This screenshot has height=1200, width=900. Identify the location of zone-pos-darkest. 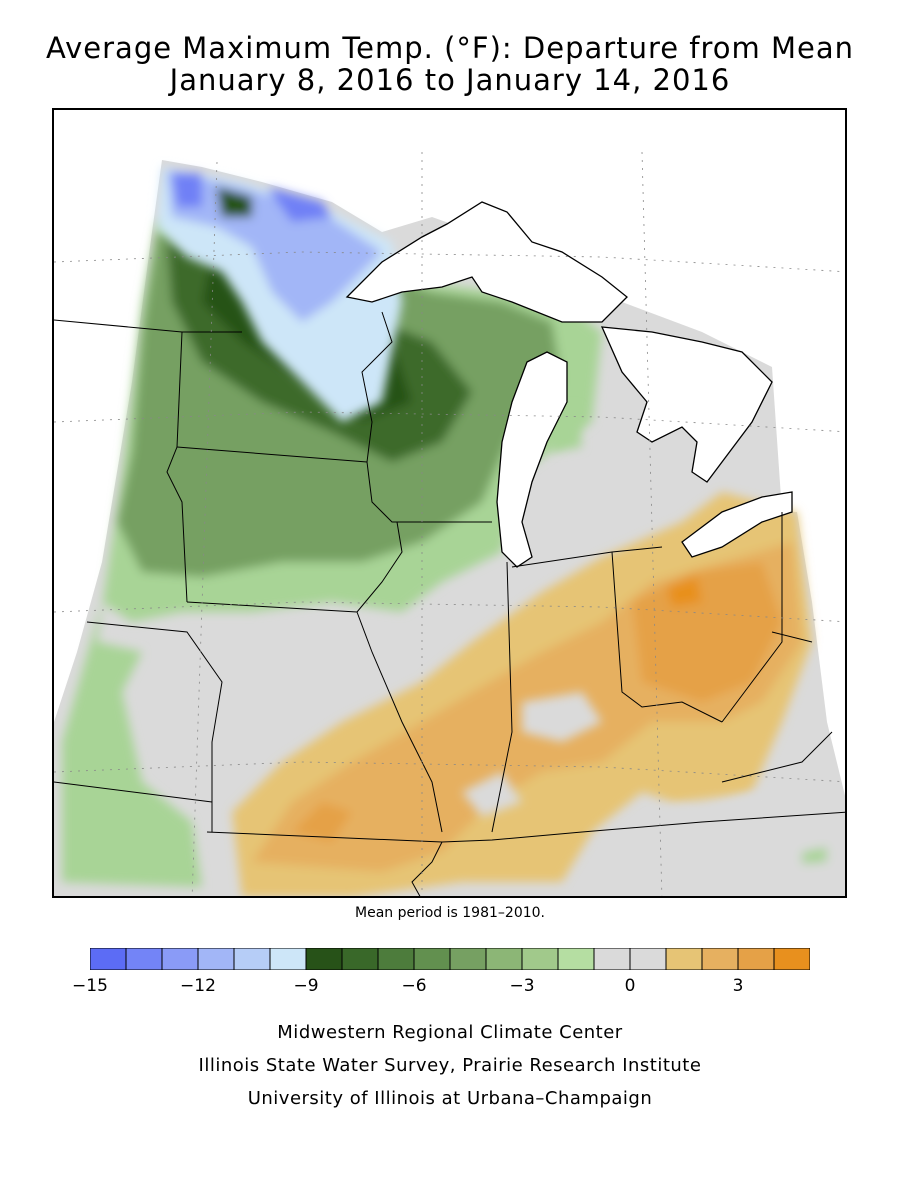
(684, 592).